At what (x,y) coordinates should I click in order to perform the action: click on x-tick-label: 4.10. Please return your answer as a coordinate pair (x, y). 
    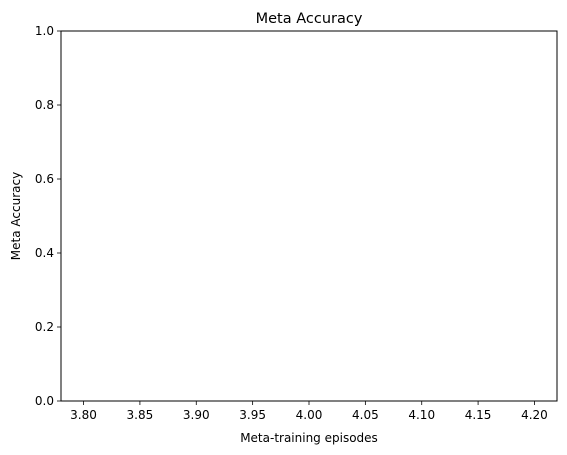
    Looking at the image, I should click on (421, 415).